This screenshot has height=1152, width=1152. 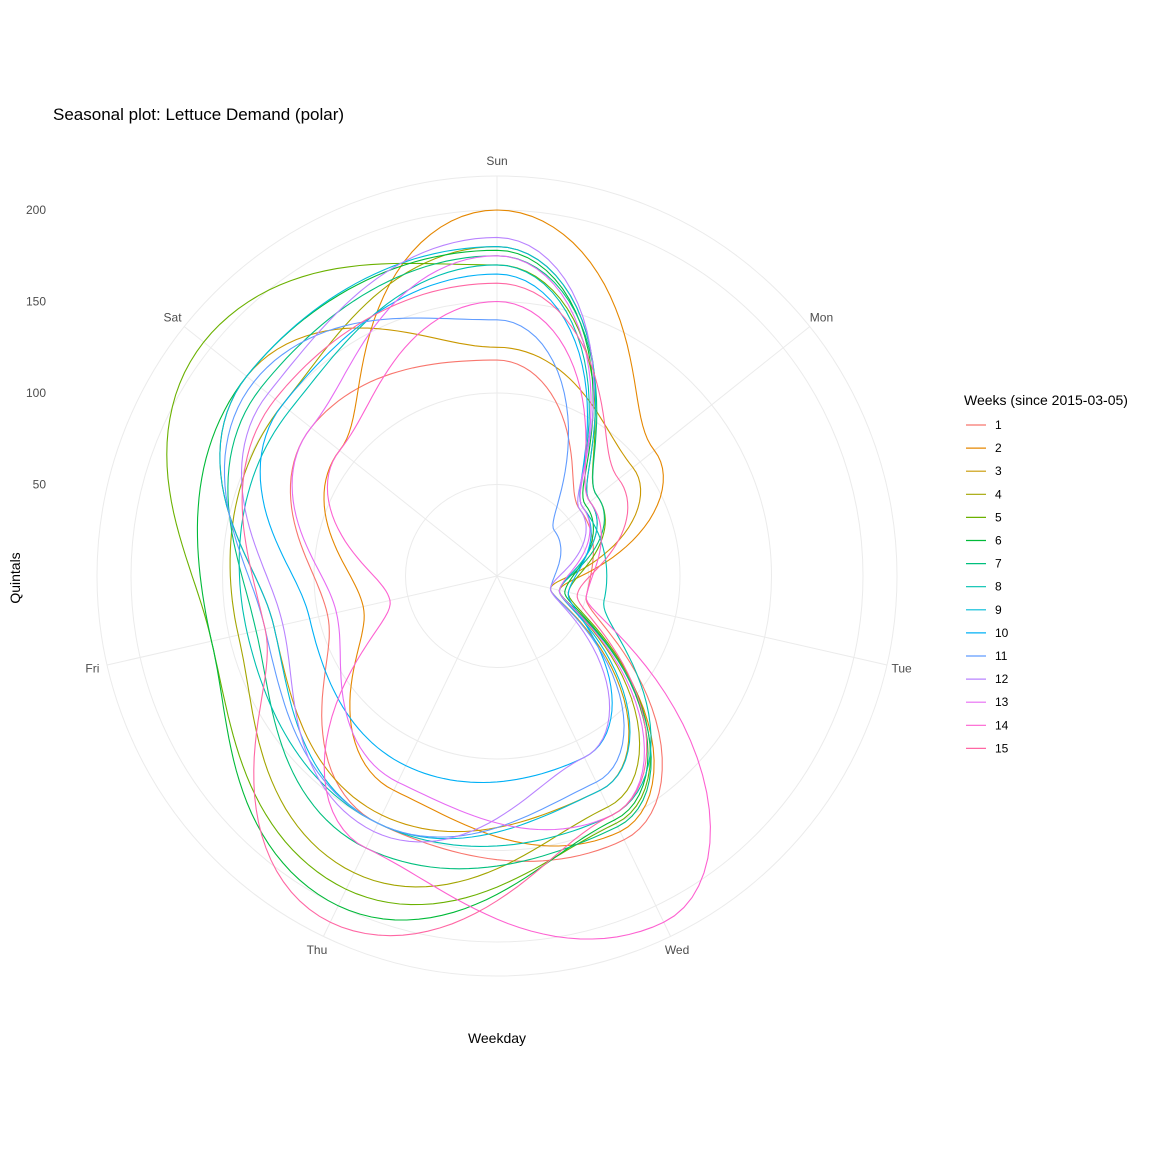 What do you see at coordinates (173, 317) in the screenshot?
I see `weekday-label-sat: Sat` at bounding box center [173, 317].